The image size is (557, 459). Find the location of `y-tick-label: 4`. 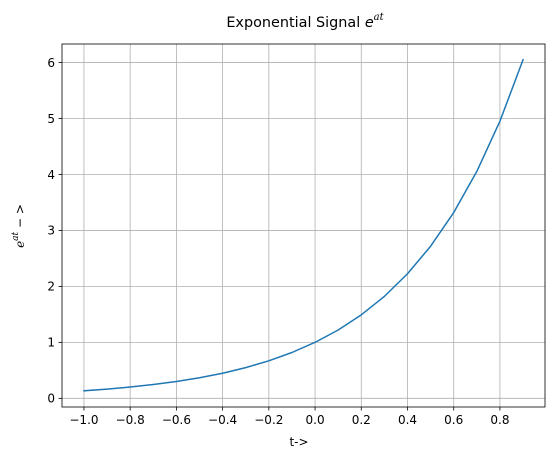

y-tick-label: 4 is located at coordinates (51, 175).